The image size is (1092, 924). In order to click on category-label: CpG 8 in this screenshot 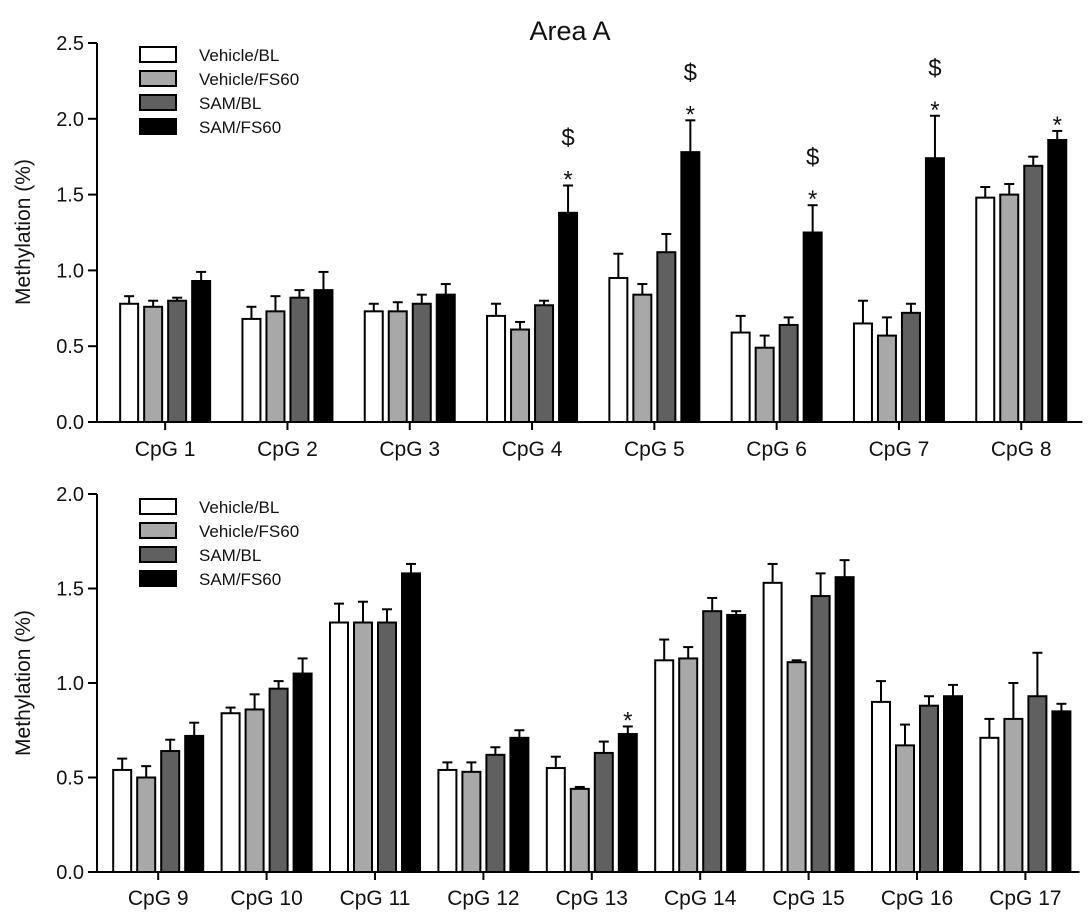, I will do `click(1021, 449)`.